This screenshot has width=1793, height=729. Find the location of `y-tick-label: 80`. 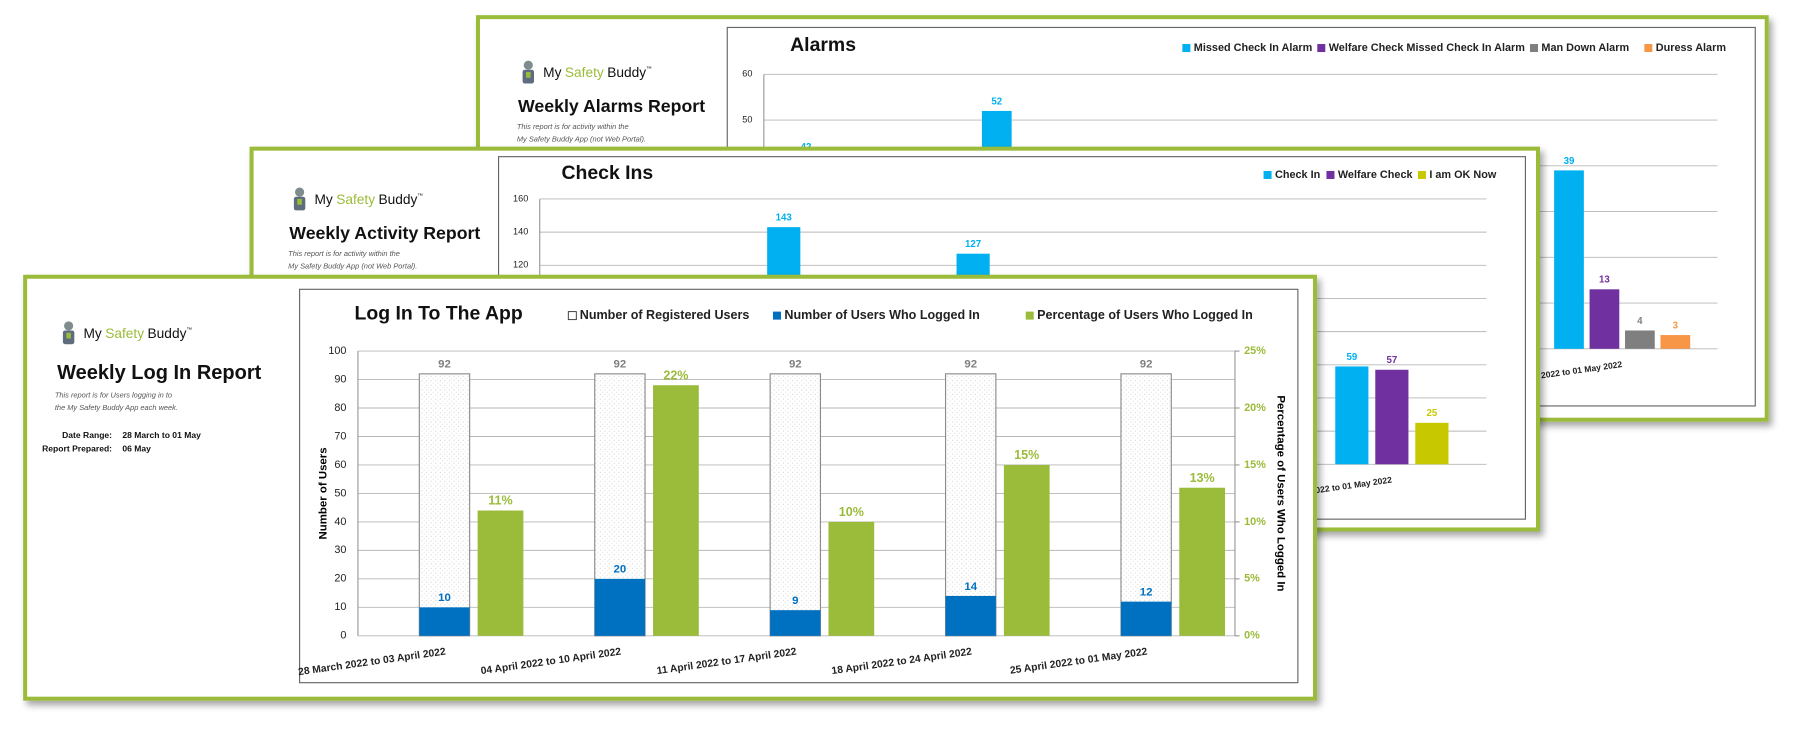

y-tick-label: 80 is located at coordinates (340, 408).